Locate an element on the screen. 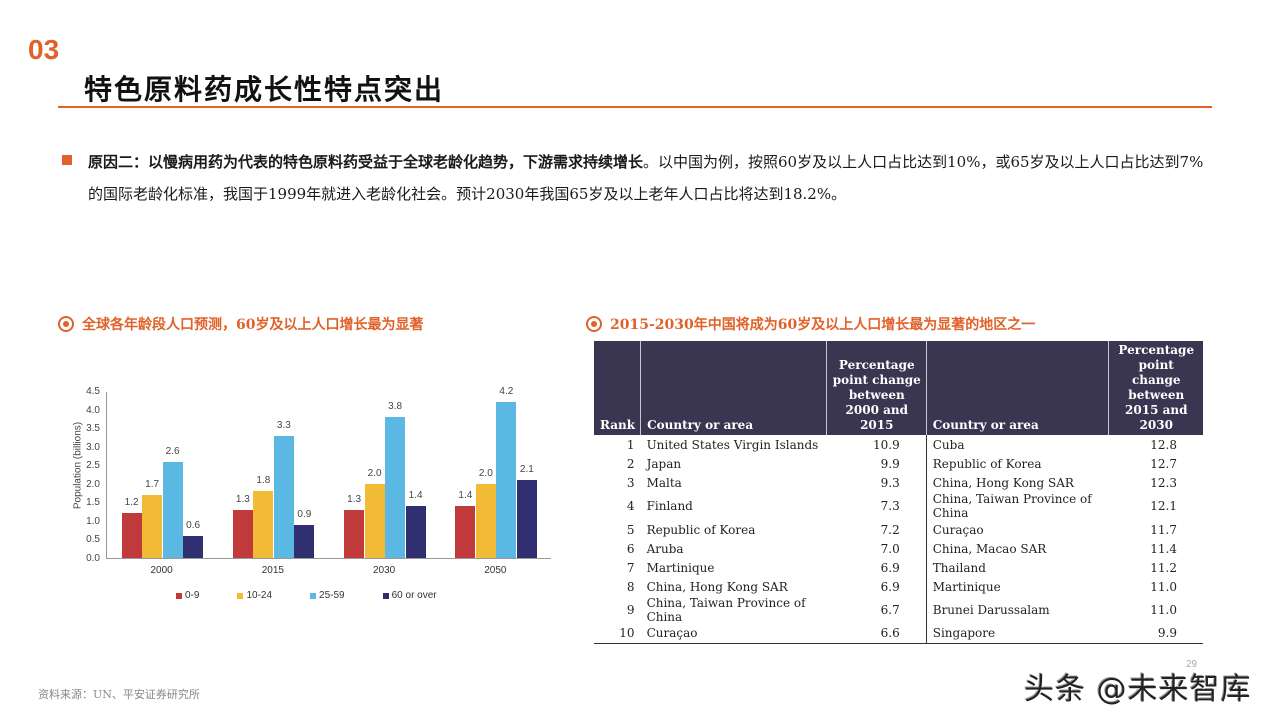 The image size is (1280, 720). bar-value-label: 0.9 is located at coordinates (304, 514).